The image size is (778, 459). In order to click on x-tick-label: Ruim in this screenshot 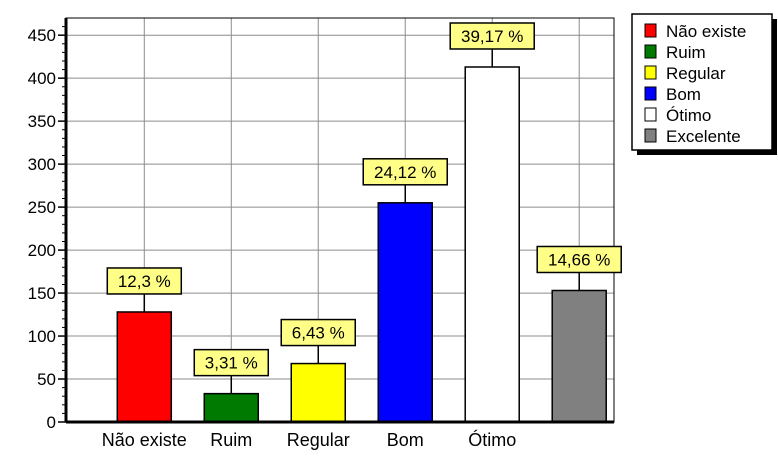, I will do `click(231, 440)`.